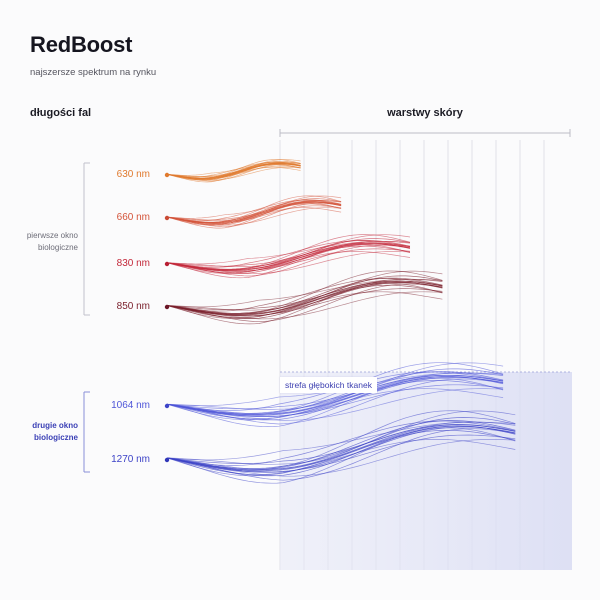  I want to click on second-window-bracket, so click(86, 432).